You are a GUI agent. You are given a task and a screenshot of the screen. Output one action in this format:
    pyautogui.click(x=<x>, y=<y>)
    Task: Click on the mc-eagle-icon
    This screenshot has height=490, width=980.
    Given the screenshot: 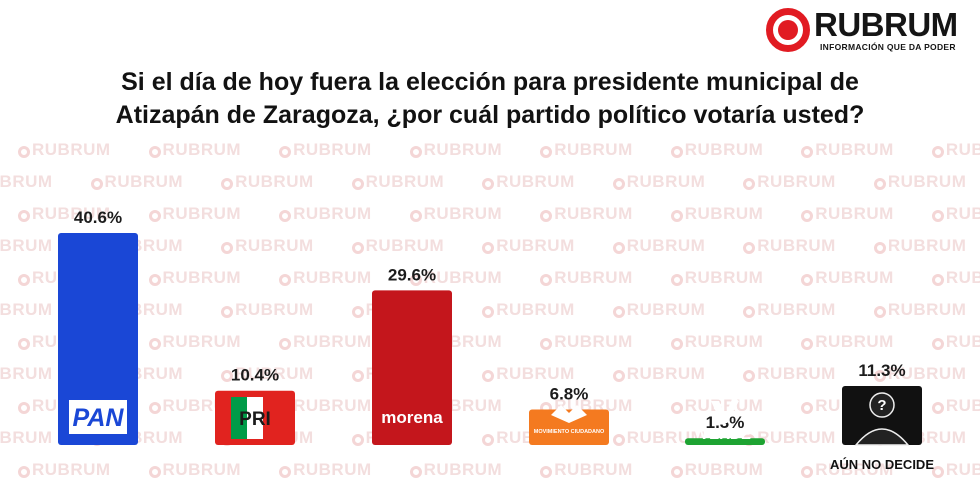 What is the action you would take?
    pyautogui.click(x=569, y=414)
    